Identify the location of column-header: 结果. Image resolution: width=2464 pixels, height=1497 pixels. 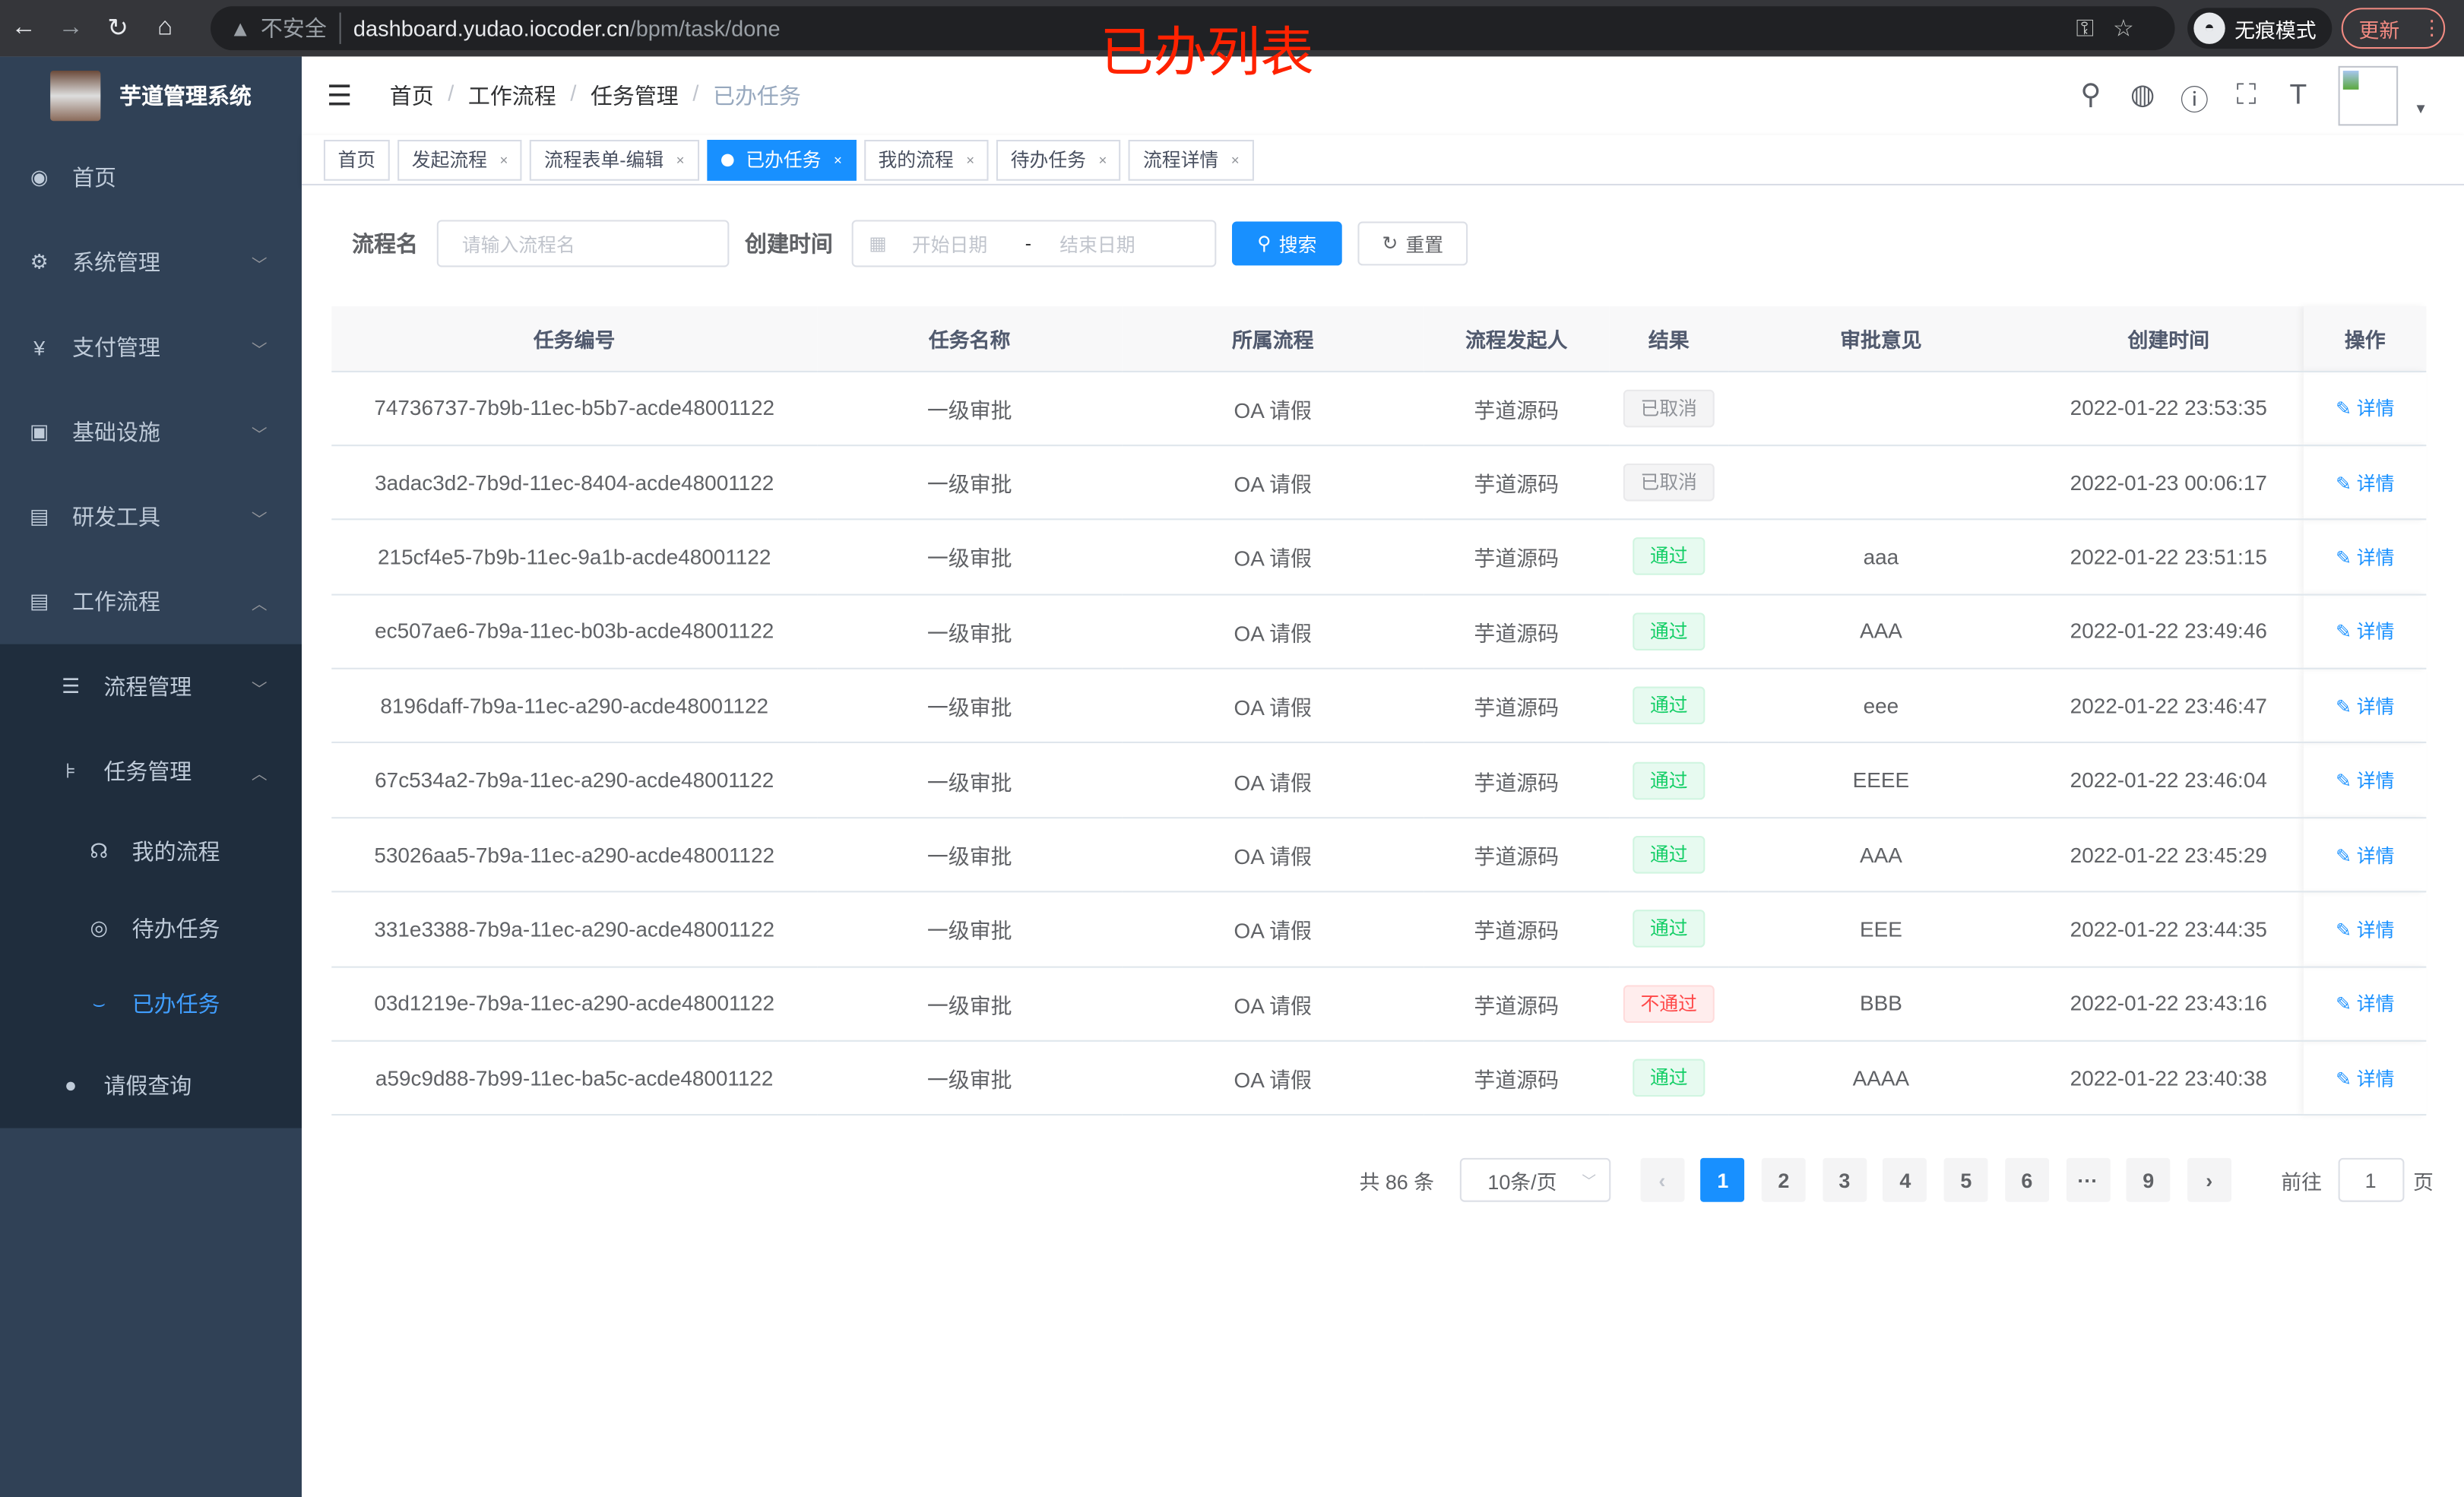
(1669, 339).